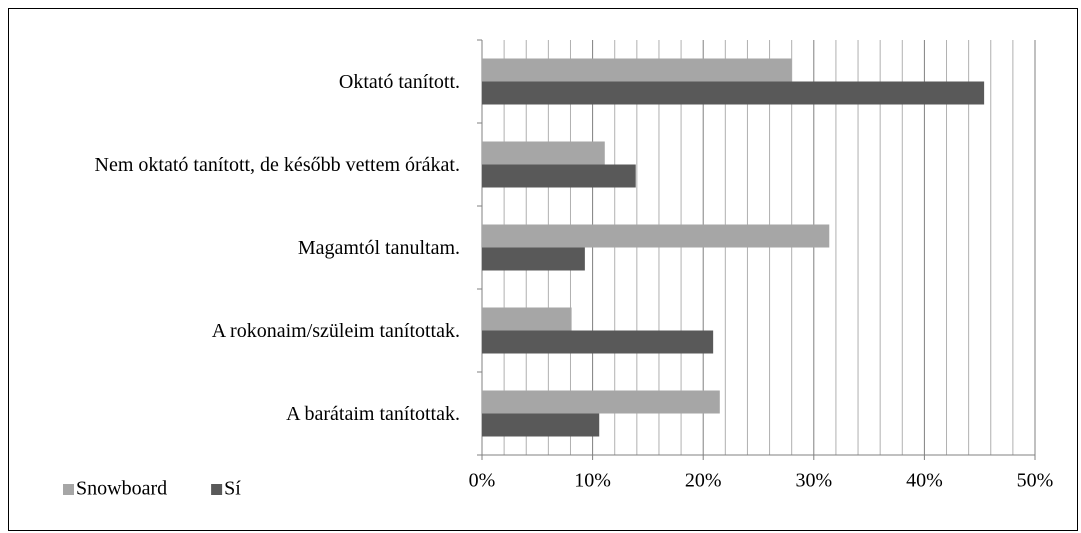 Image resolution: width=1081 pixels, height=533 pixels. I want to click on category-label: A barátaim tanítottak., so click(373, 413).